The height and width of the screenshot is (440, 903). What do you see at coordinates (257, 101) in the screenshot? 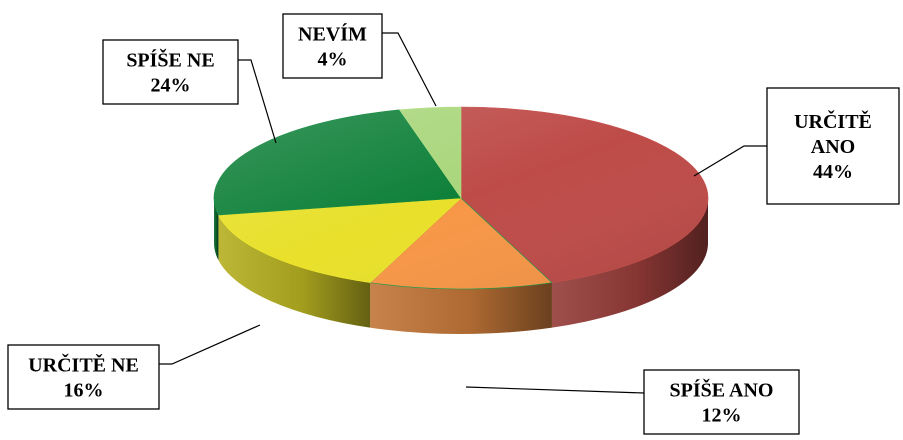
I see `leader-line-spise-ne` at bounding box center [257, 101].